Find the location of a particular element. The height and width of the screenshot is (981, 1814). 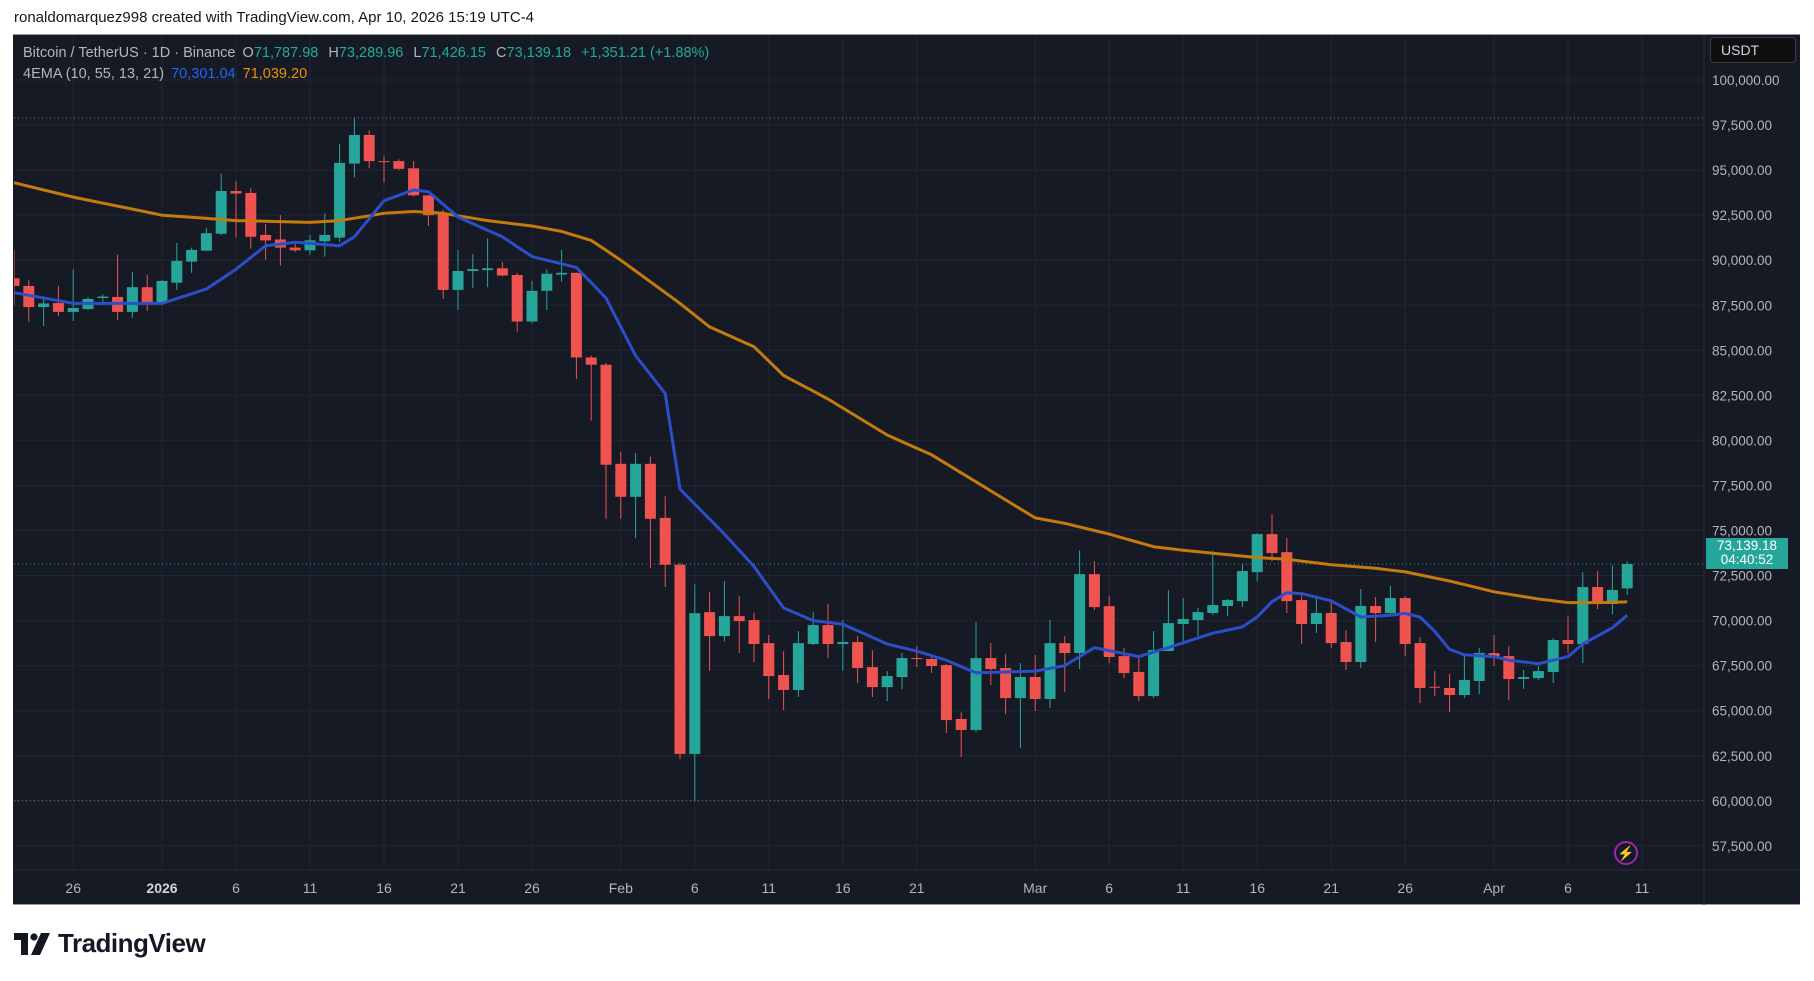

time-tick-label: 6 is located at coordinates (1568, 888).